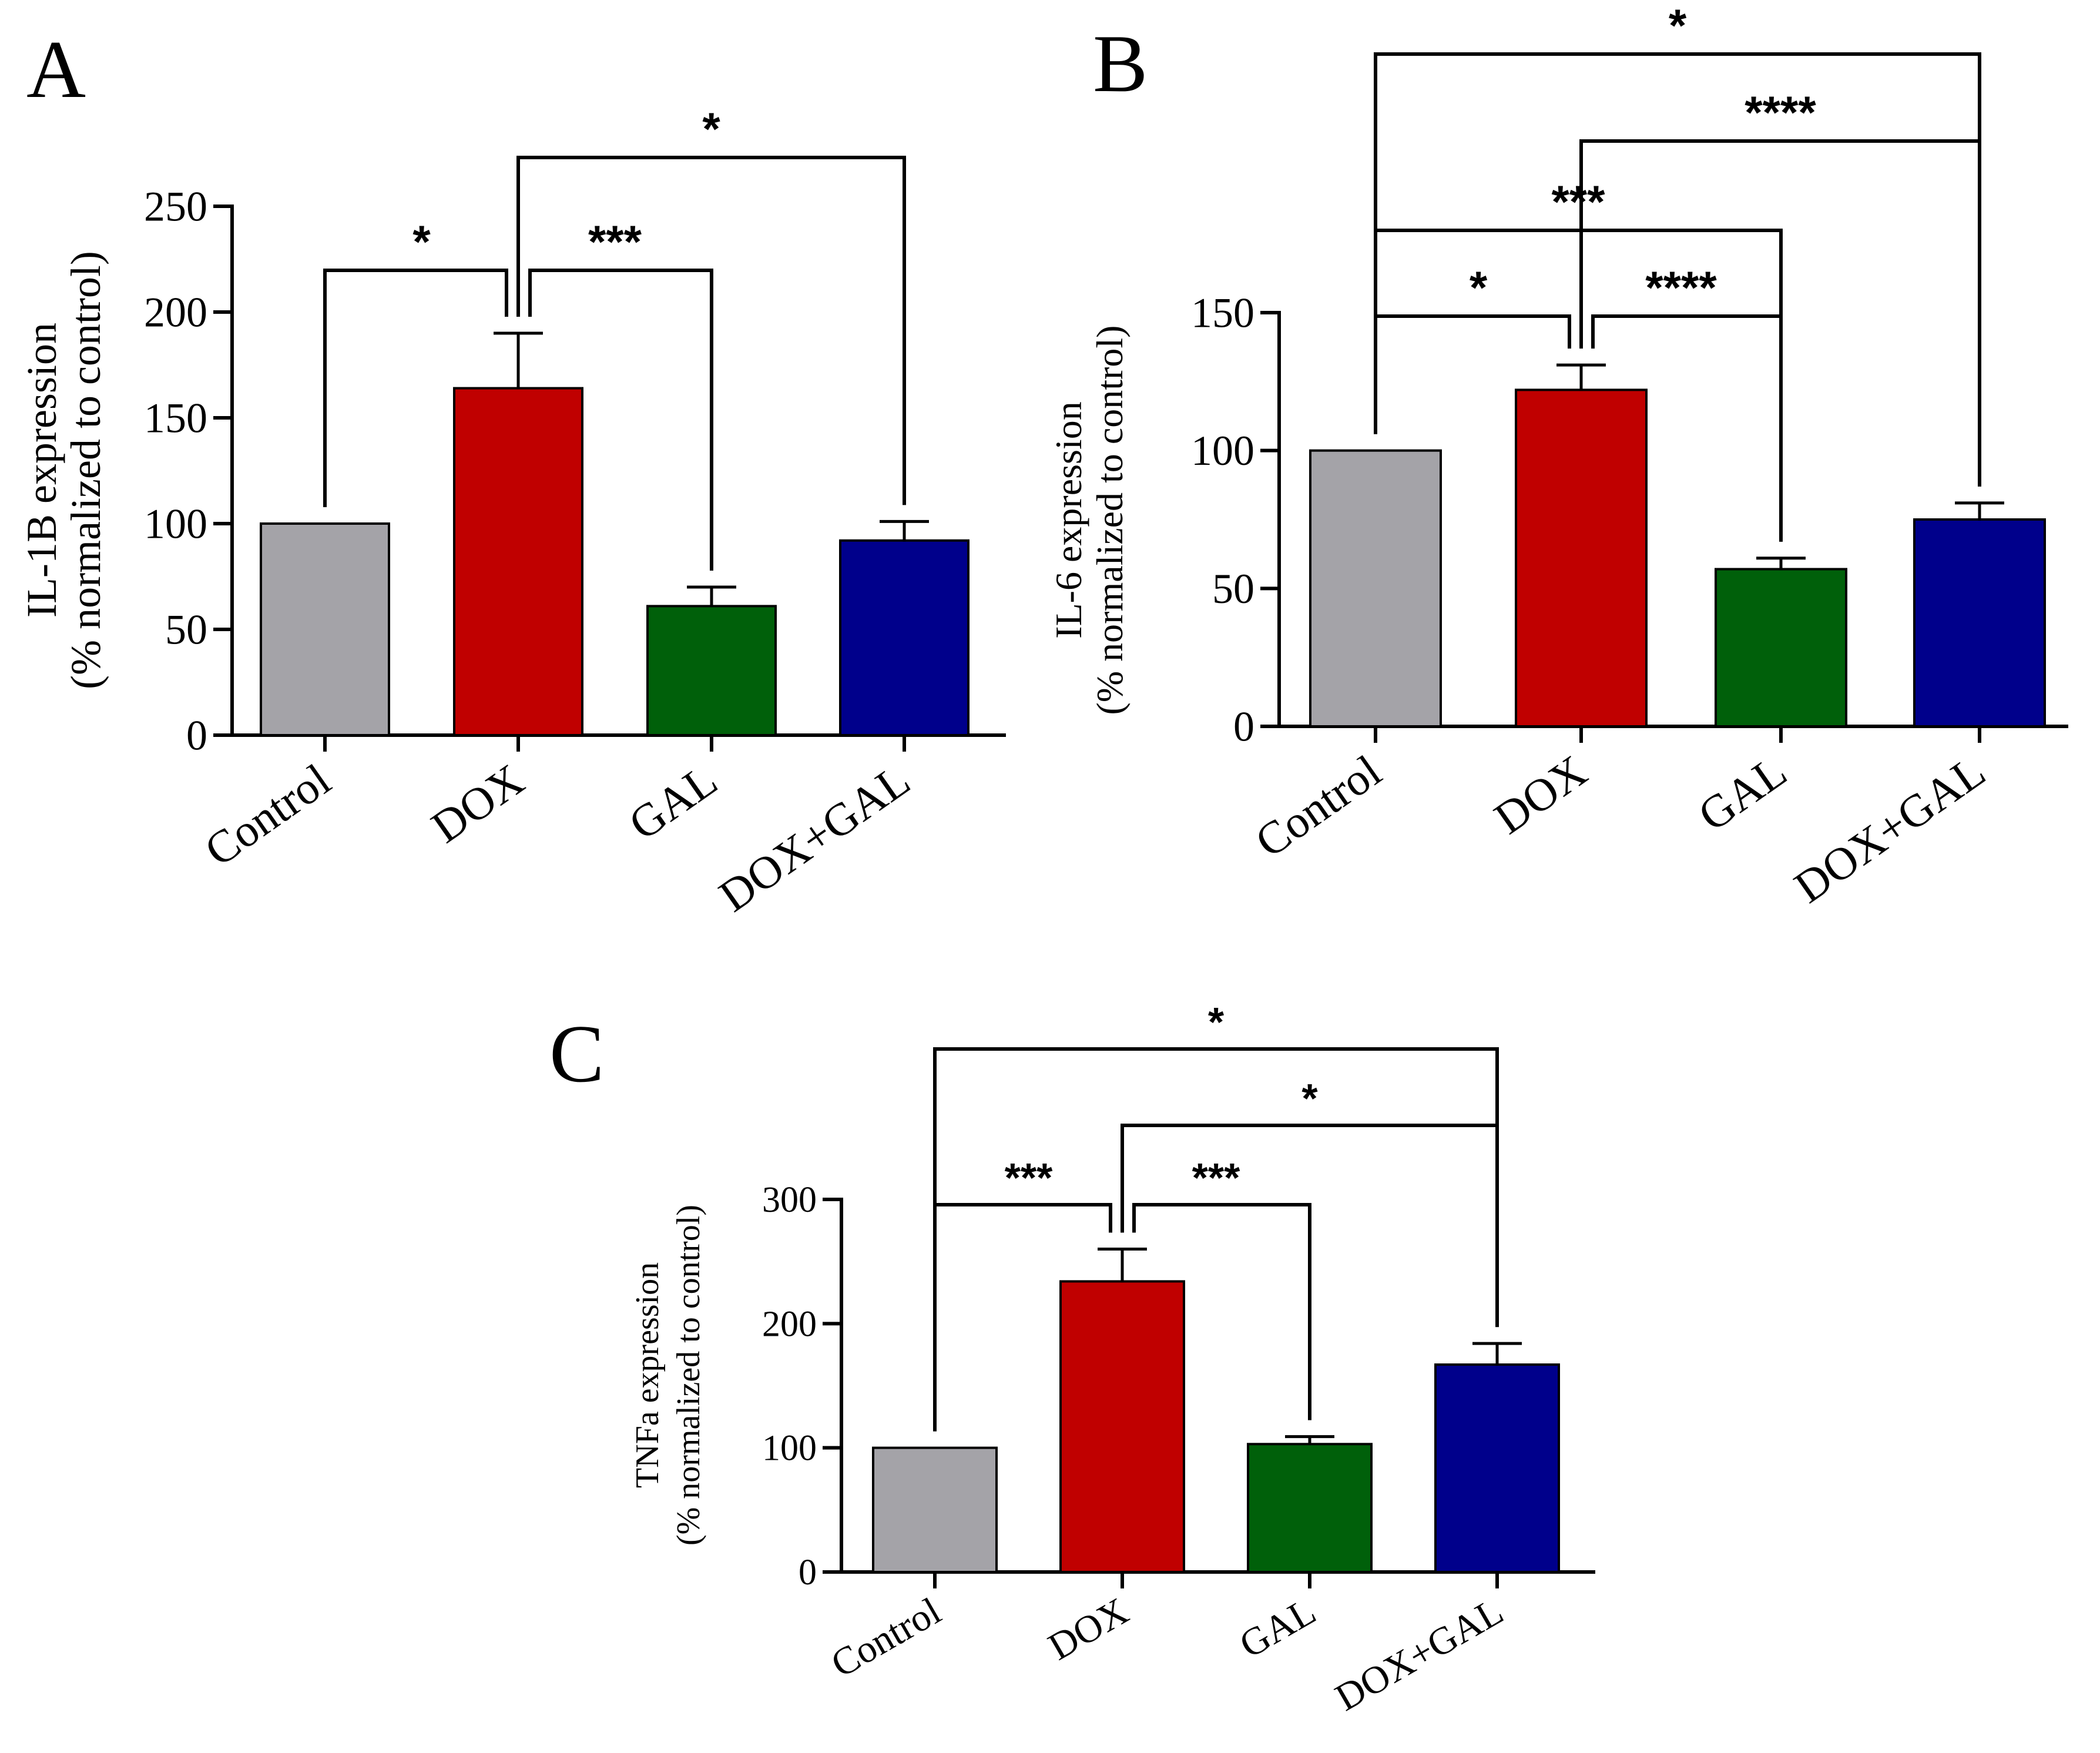 The height and width of the screenshot is (1753, 2100). I want to click on y-axis-label: IL-6 expression, so click(1068, 519).